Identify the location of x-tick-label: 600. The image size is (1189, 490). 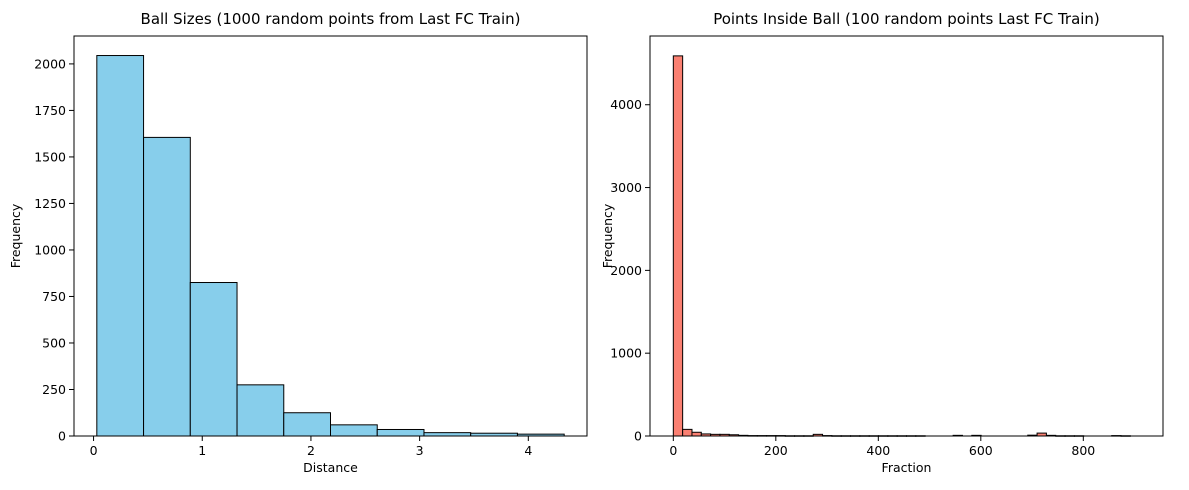
(981, 450).